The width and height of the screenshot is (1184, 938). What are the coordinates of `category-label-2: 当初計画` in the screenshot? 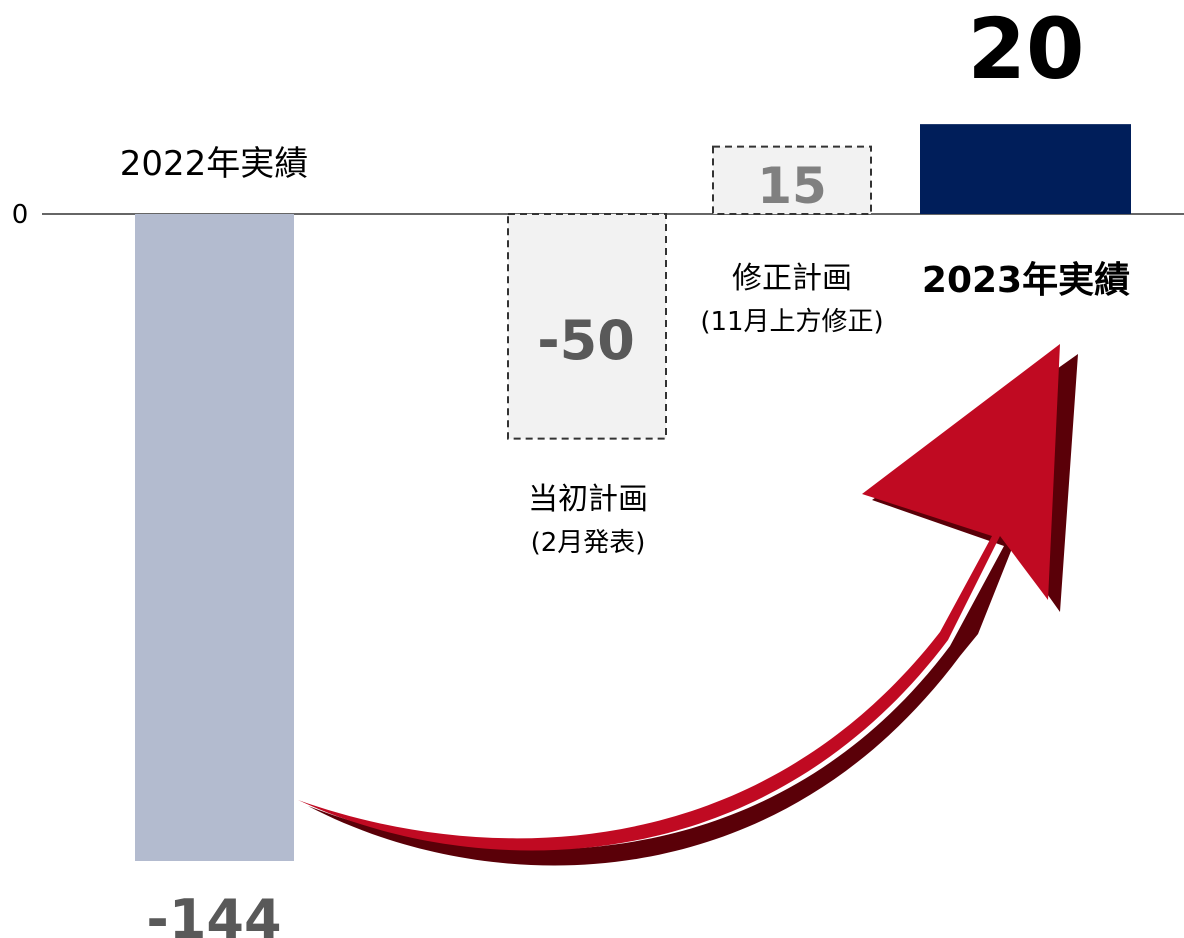 It's located at (588, 499).